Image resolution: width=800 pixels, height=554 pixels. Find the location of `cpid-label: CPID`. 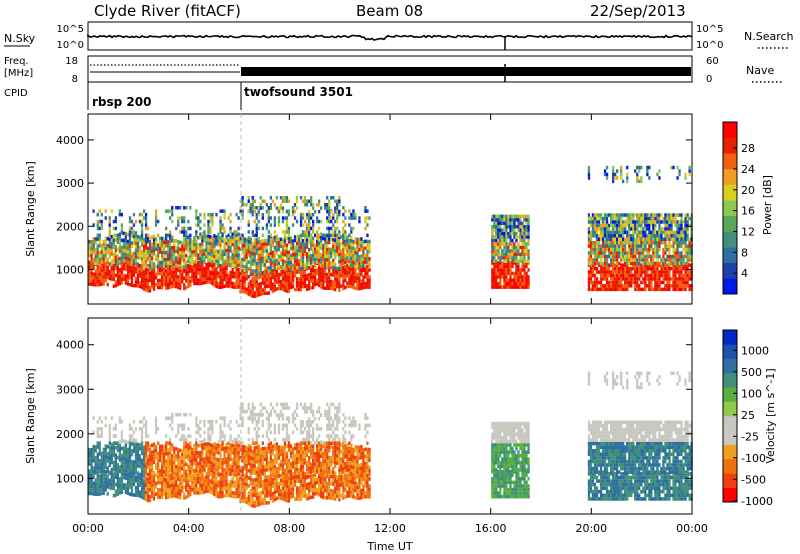

cpid-label: CPID is located at coordinates (16, 93).